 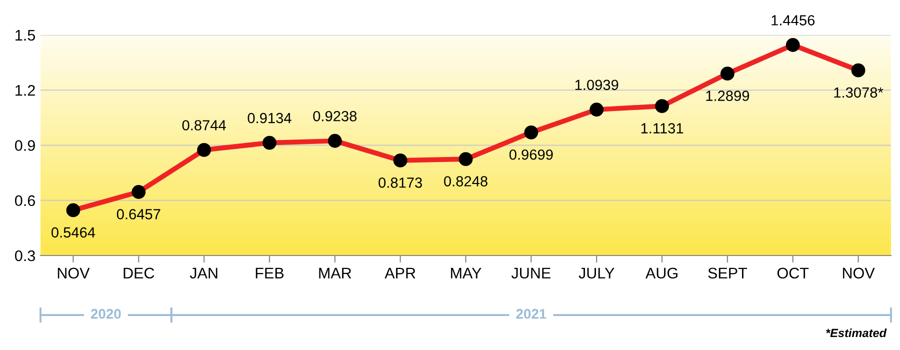 I want to click on data-label: 1.1131, so click(x=662, y=128).